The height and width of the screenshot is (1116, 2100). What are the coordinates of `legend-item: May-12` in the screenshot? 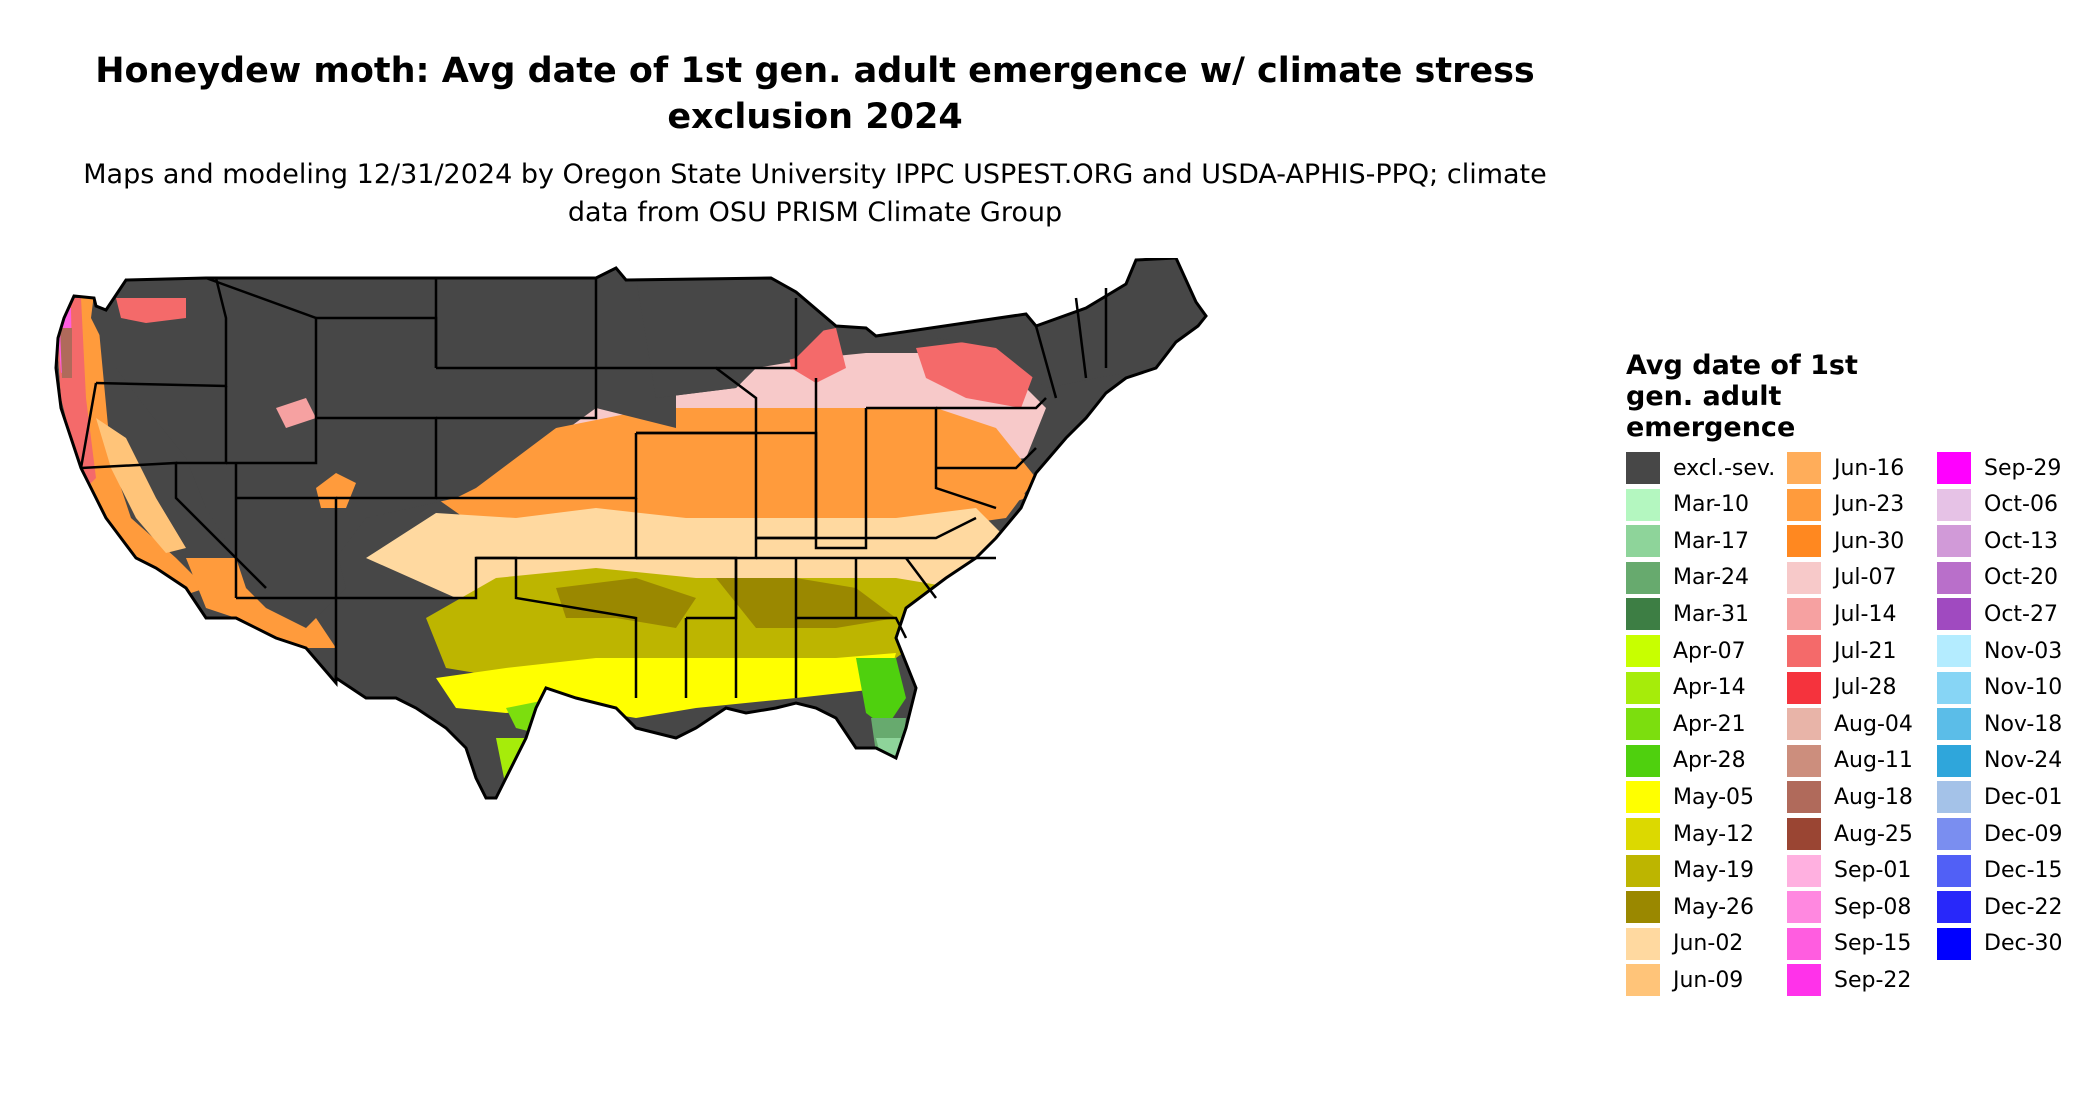 It's located at (1690, 834).